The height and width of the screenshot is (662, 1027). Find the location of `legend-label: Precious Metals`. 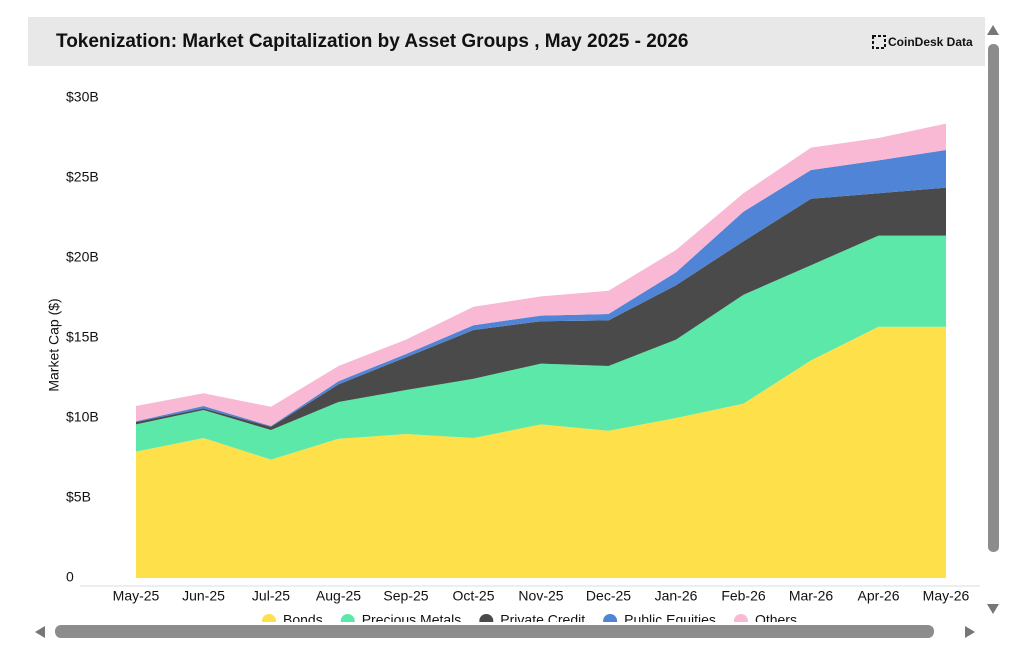

legend-label: Precious Metals is located at coordinates (412, 620).